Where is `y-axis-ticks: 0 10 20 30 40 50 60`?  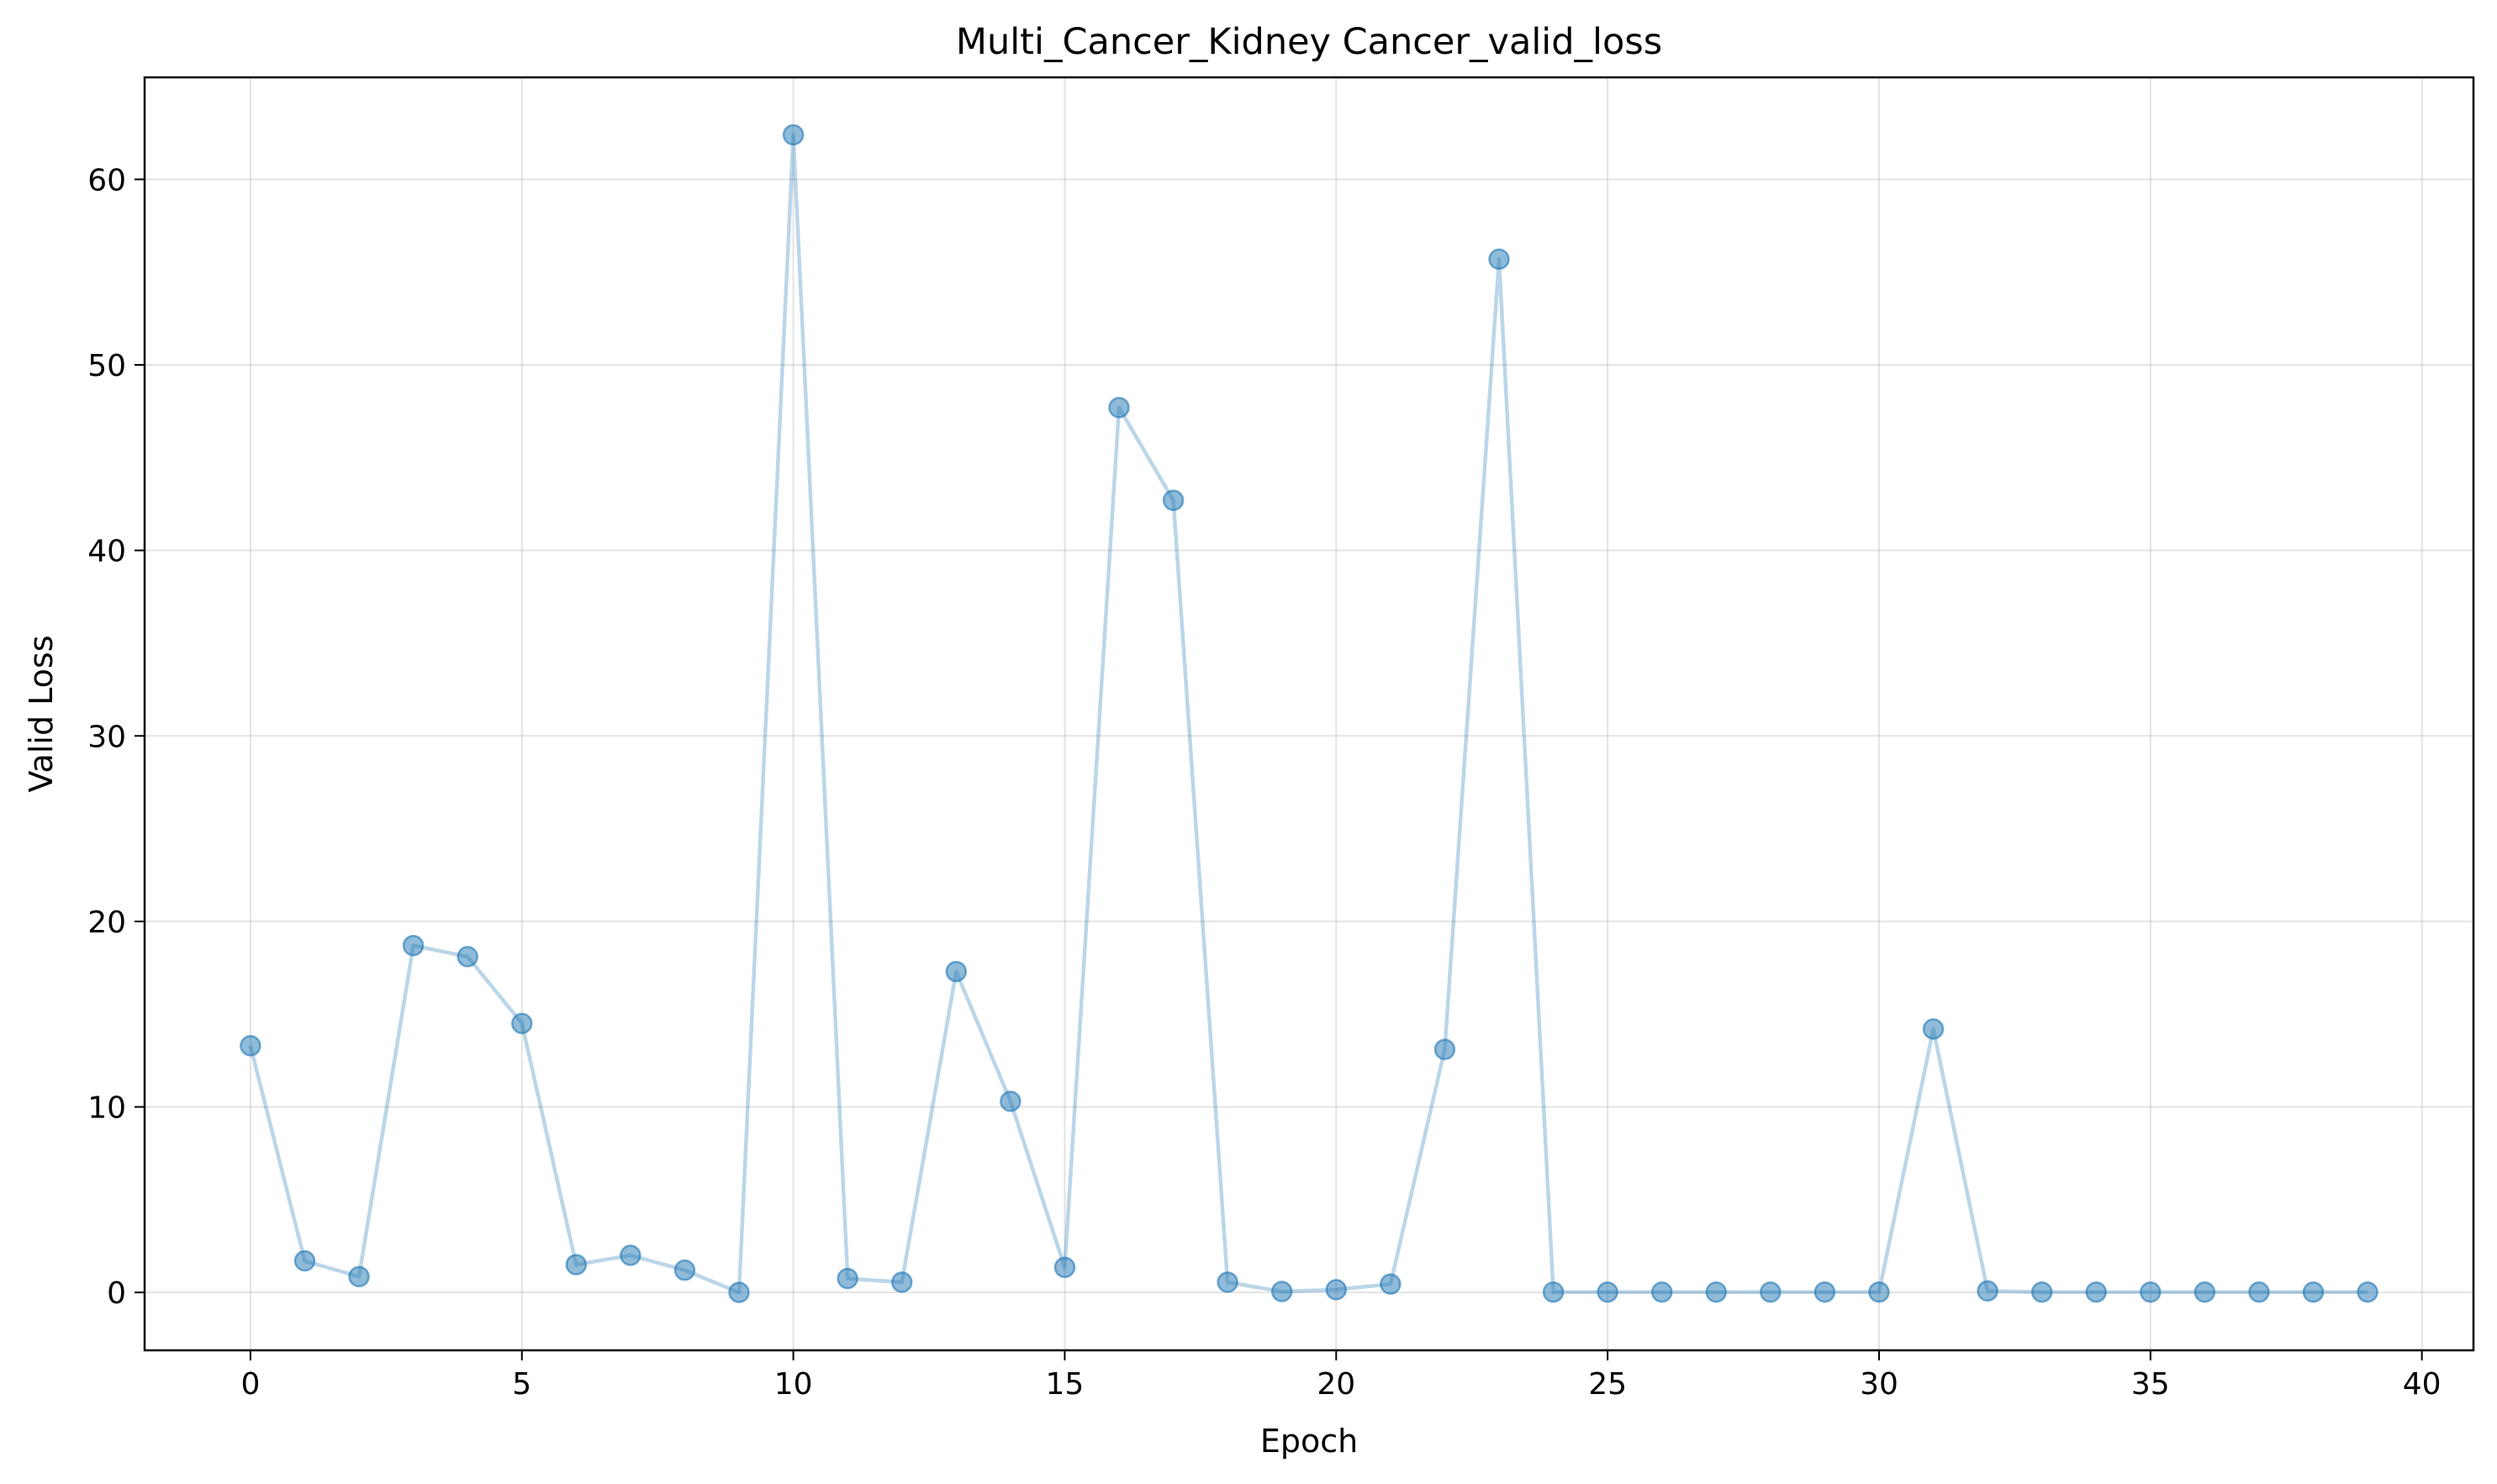
y-axis-ticks: 0 10 20 30 40 50 60 is located at coordinates (116, 737).